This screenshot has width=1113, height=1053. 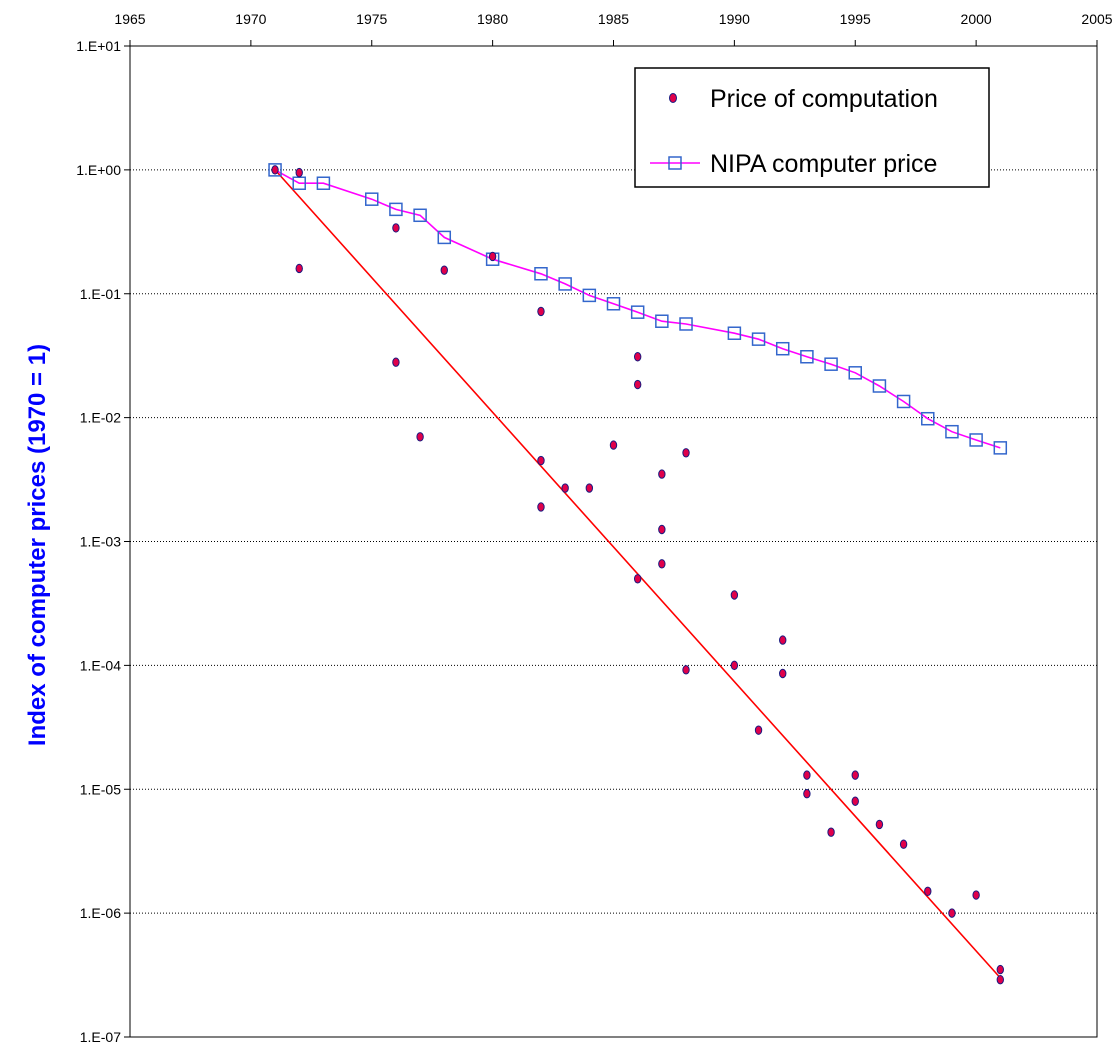 What do you see at coordinates (673, 98) in the screenshot?
I see `legend-marker-price-of-computation` at bounding box center [673, 98].